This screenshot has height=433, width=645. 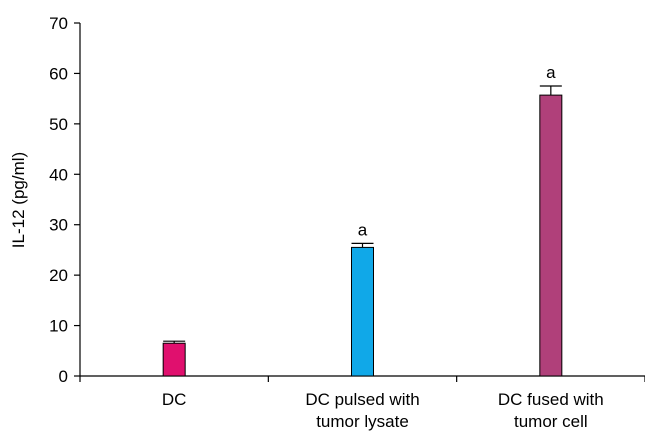 What do you see at coordinates (58, 326) in the screenshot?
I see `y-tick-label: 10` at bounding box center [58, 326].